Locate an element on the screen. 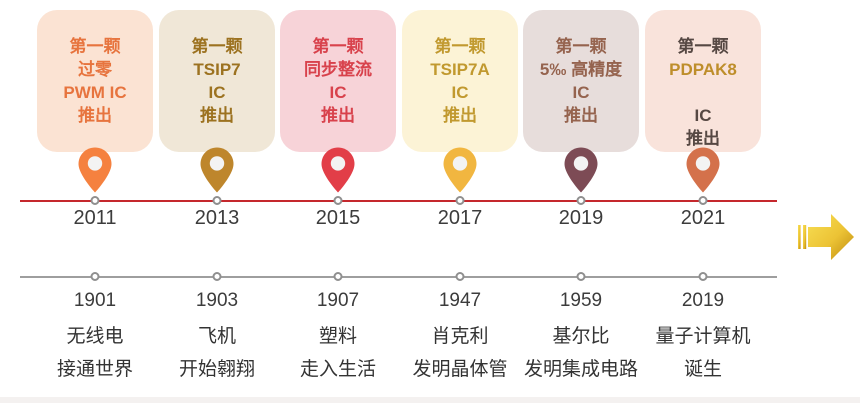  milestone-card: 第一颗 5‰ 高精度 IC 推出 is located at coordinates (581, 81).